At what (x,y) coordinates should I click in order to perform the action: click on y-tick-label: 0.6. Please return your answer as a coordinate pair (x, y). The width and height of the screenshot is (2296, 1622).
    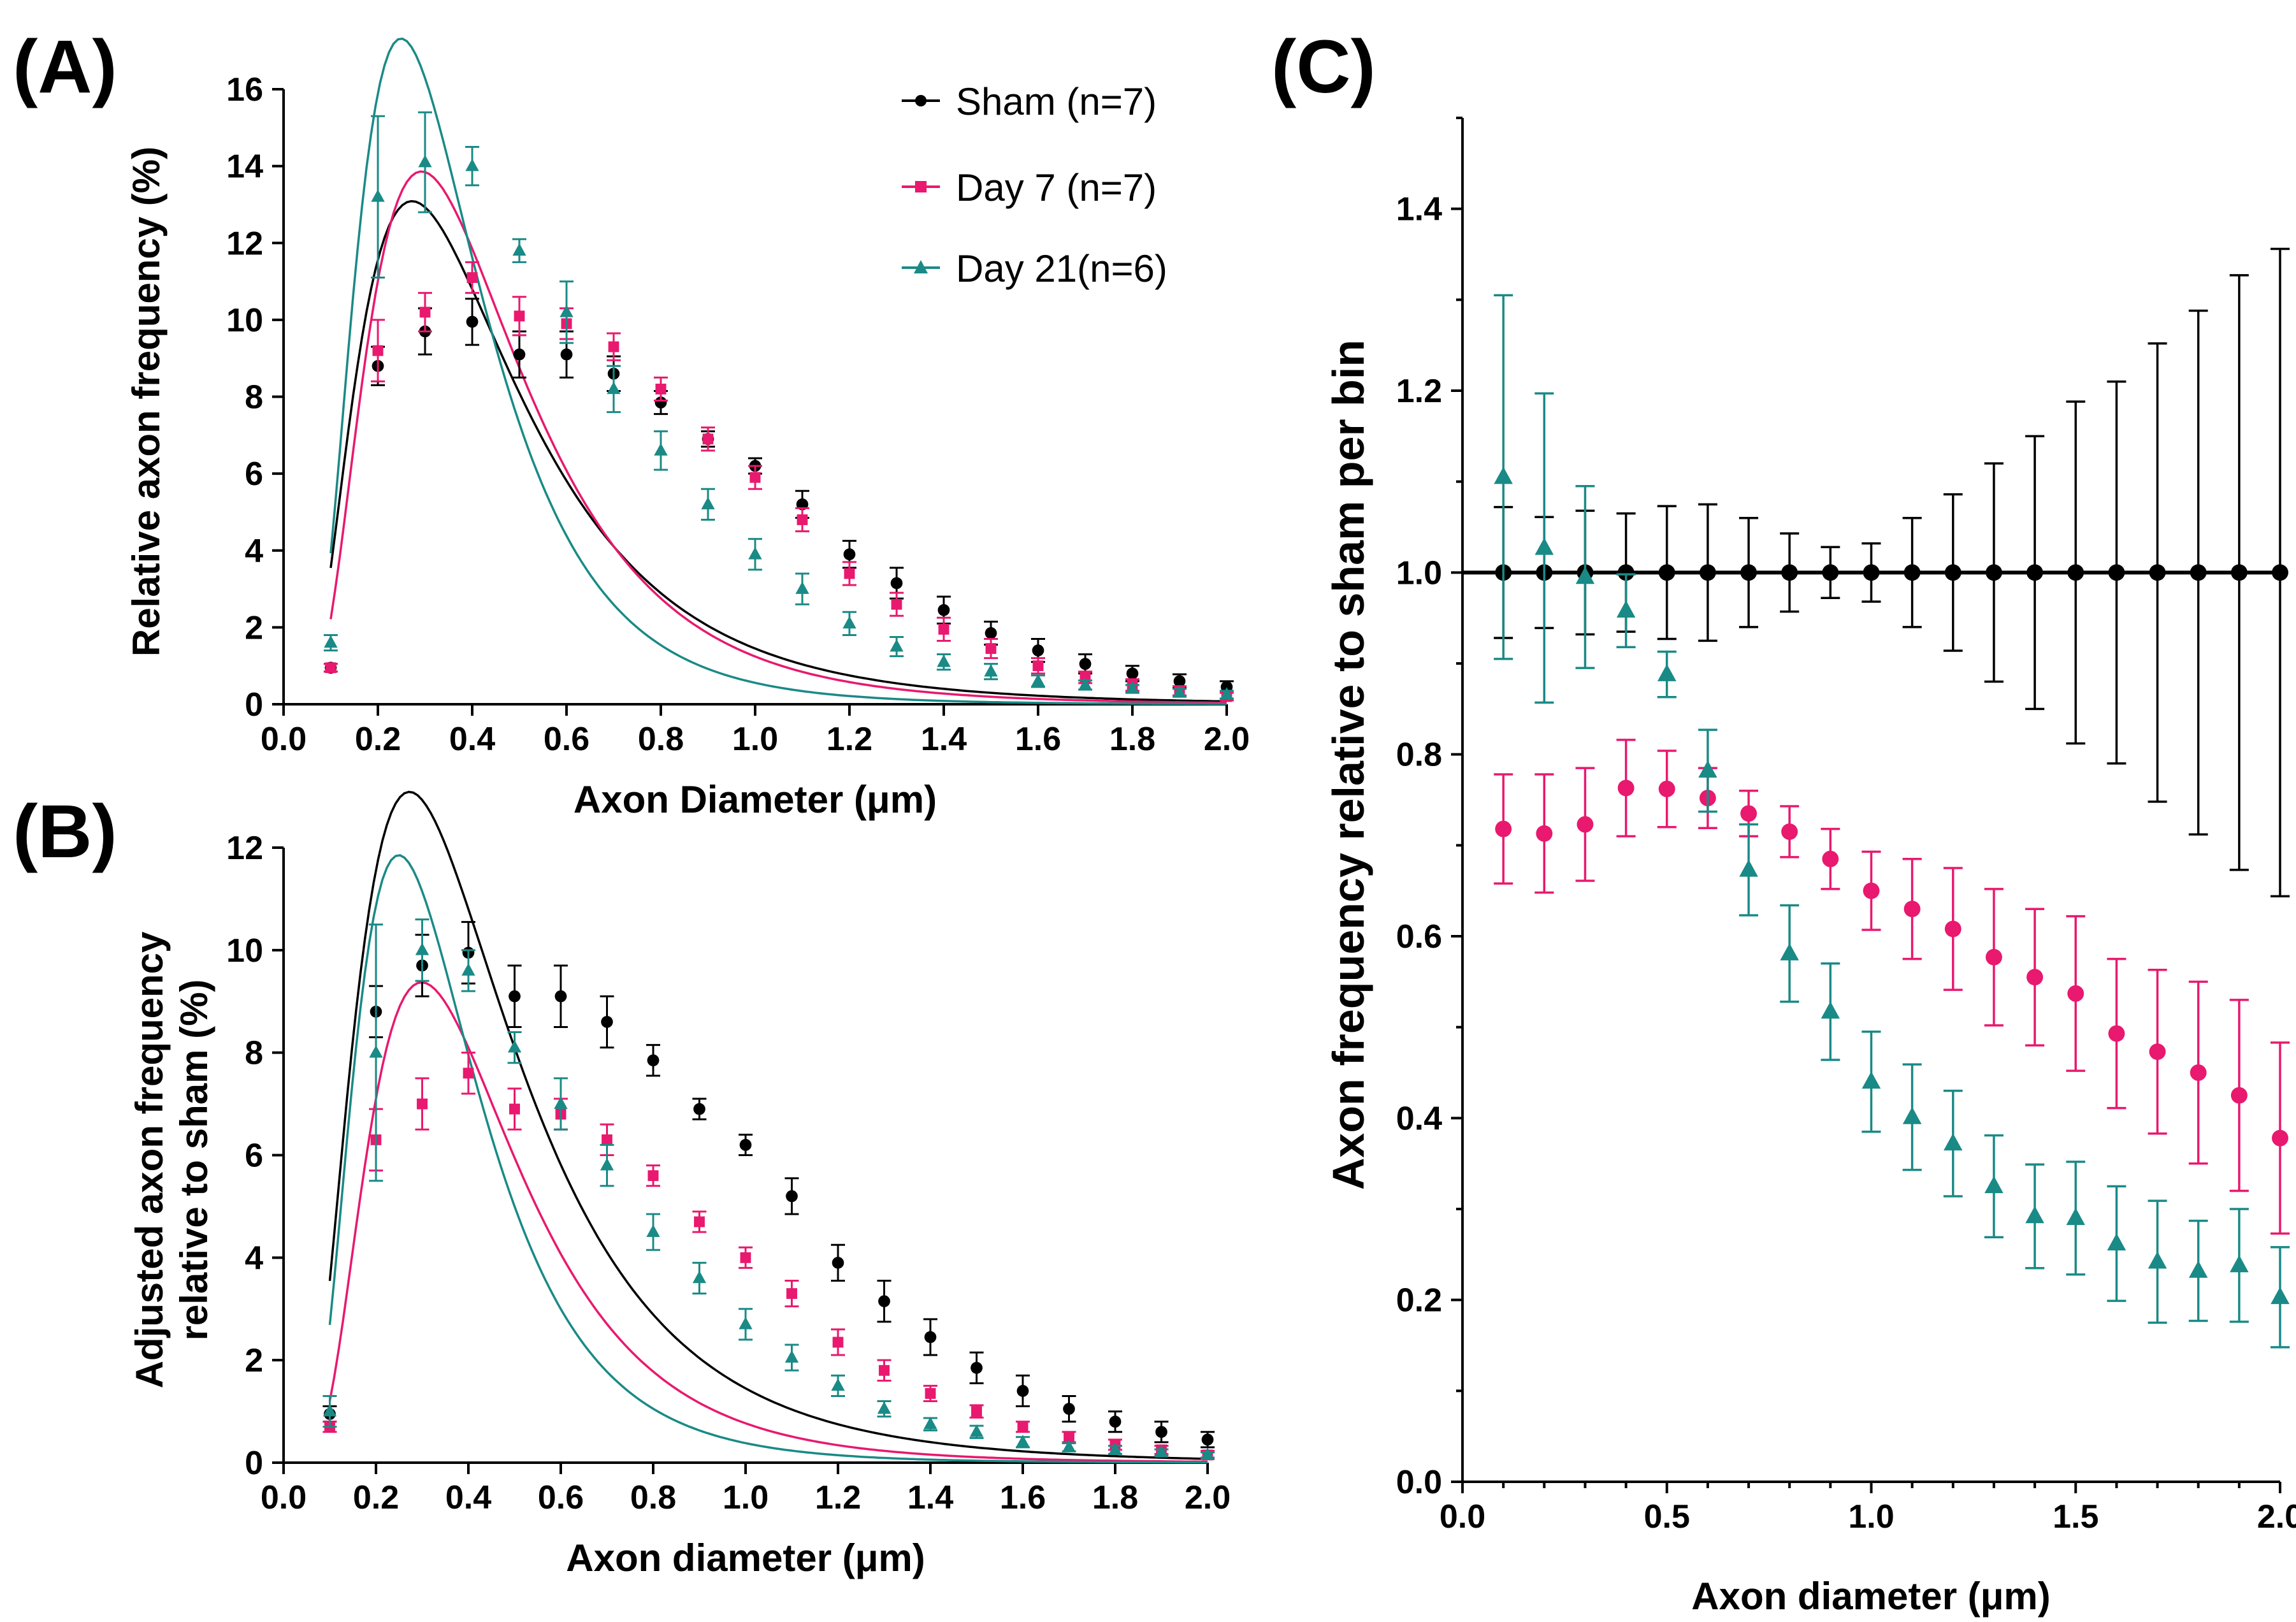
    Looking at the image, I should click on (1419, 936).